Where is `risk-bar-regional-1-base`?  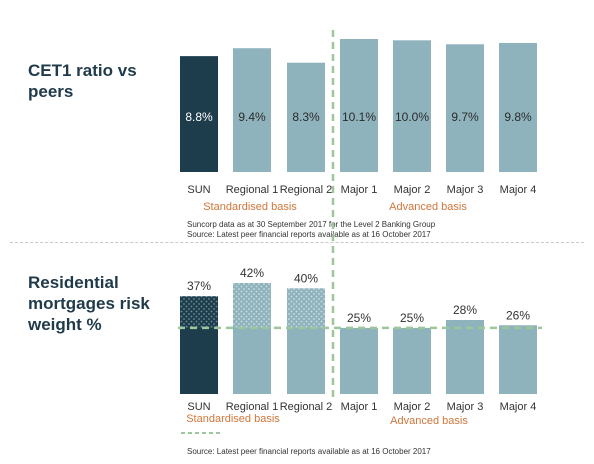
risk-bar-regional-1-base is located at coordinates (252, 360).